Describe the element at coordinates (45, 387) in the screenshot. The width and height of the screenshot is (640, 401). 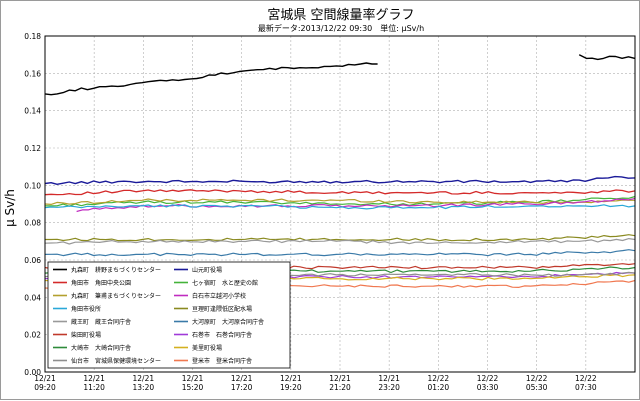
I see `x-tick-label-time: 09:20` at that location.